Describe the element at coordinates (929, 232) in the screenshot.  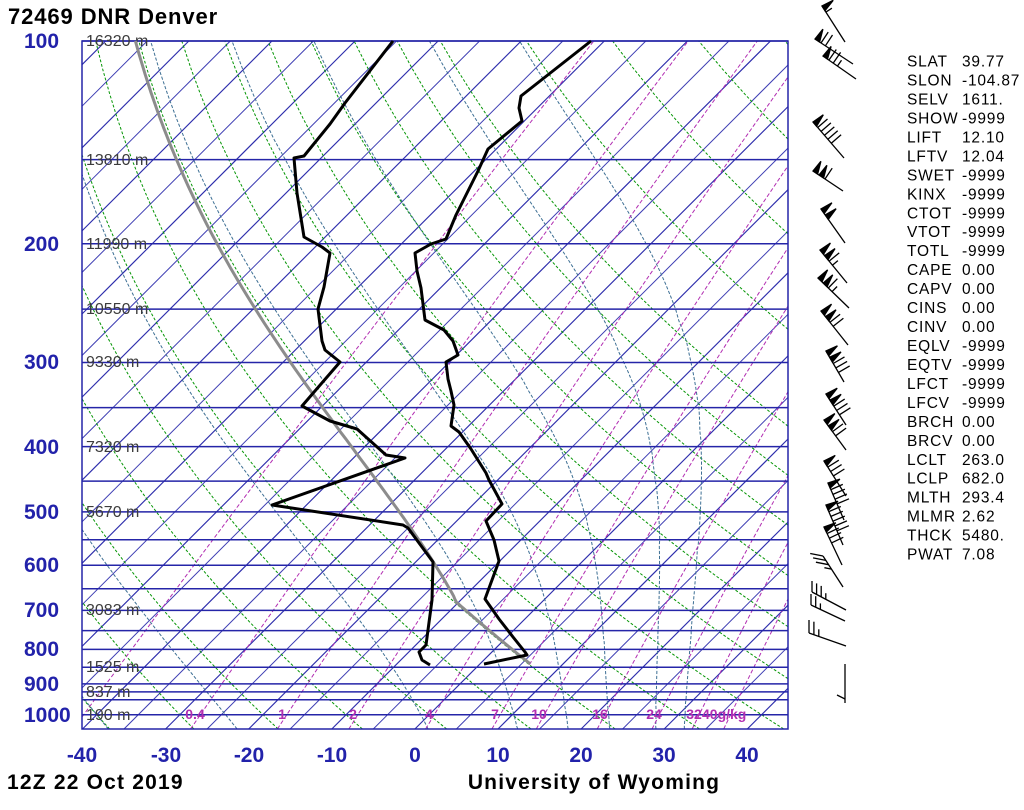
I see `svg-text: VTOT` at that location.